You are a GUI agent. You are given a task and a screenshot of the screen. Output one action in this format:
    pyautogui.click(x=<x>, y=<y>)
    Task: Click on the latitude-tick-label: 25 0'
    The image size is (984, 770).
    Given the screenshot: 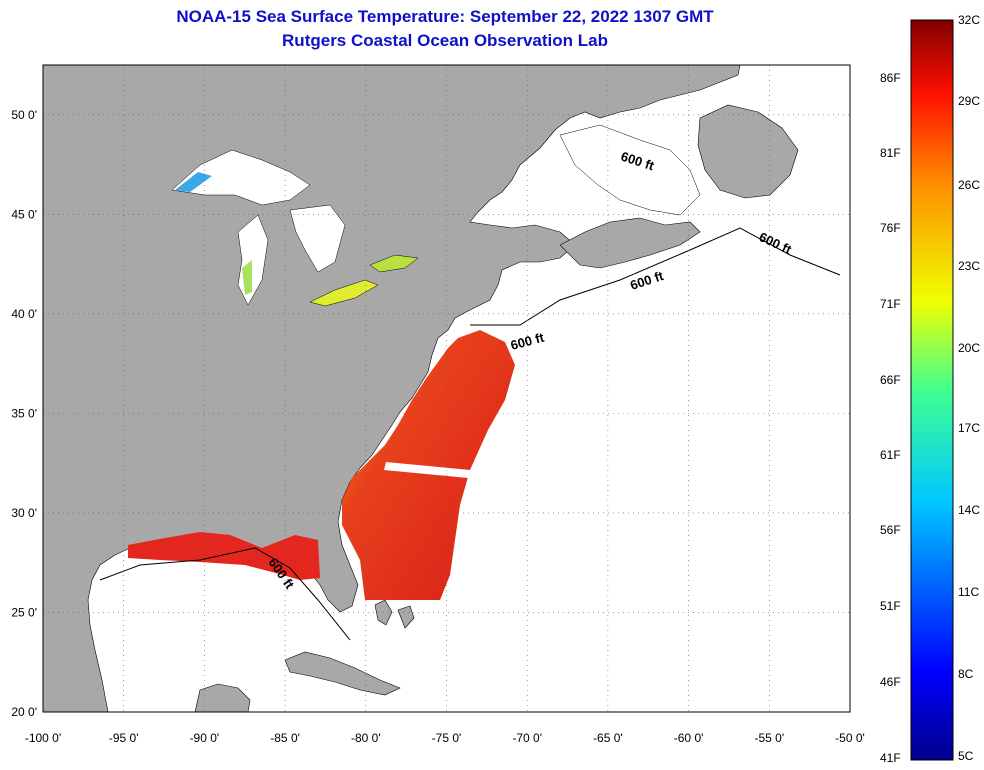 What is the action you would take?
    pyautogui.click(x=24, y=612)
    